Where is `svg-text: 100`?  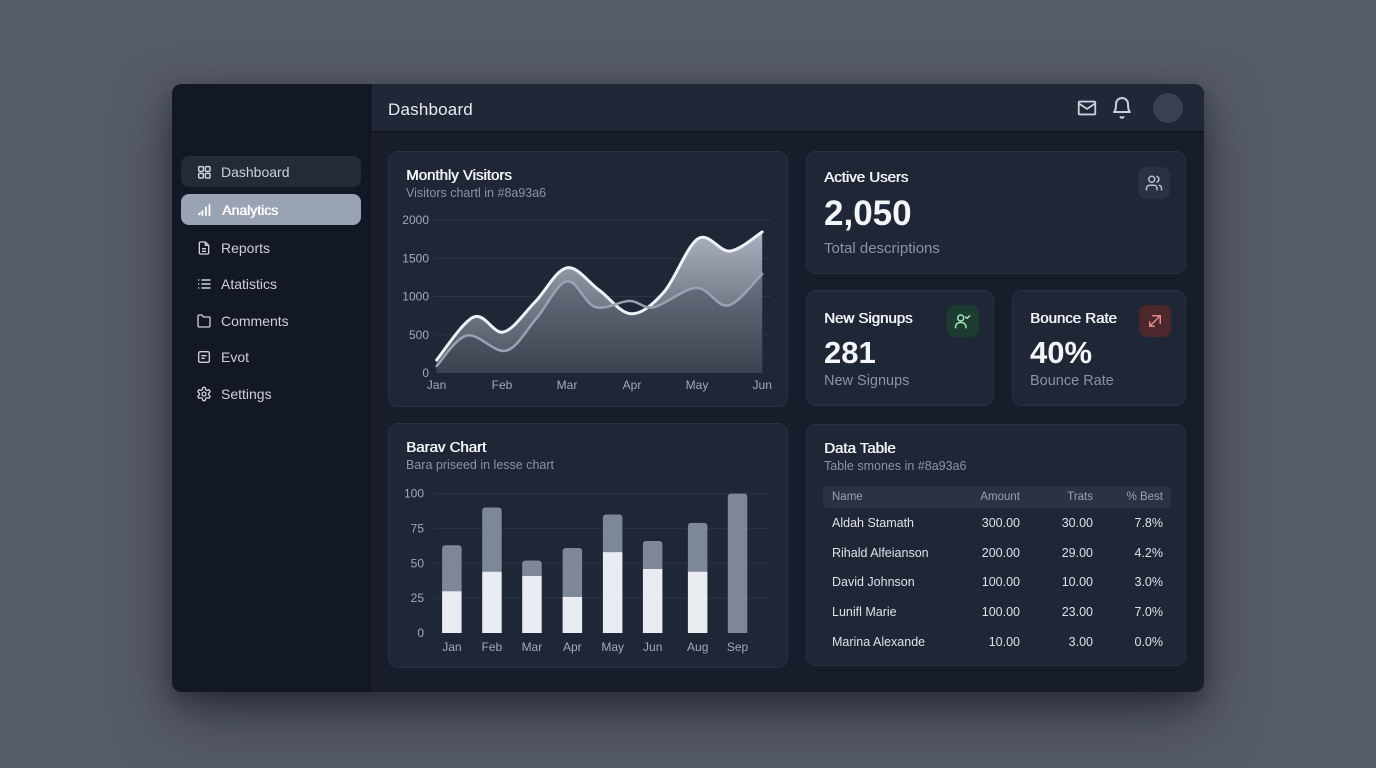
svg-text: 100 is located at coordinates (414, 494).